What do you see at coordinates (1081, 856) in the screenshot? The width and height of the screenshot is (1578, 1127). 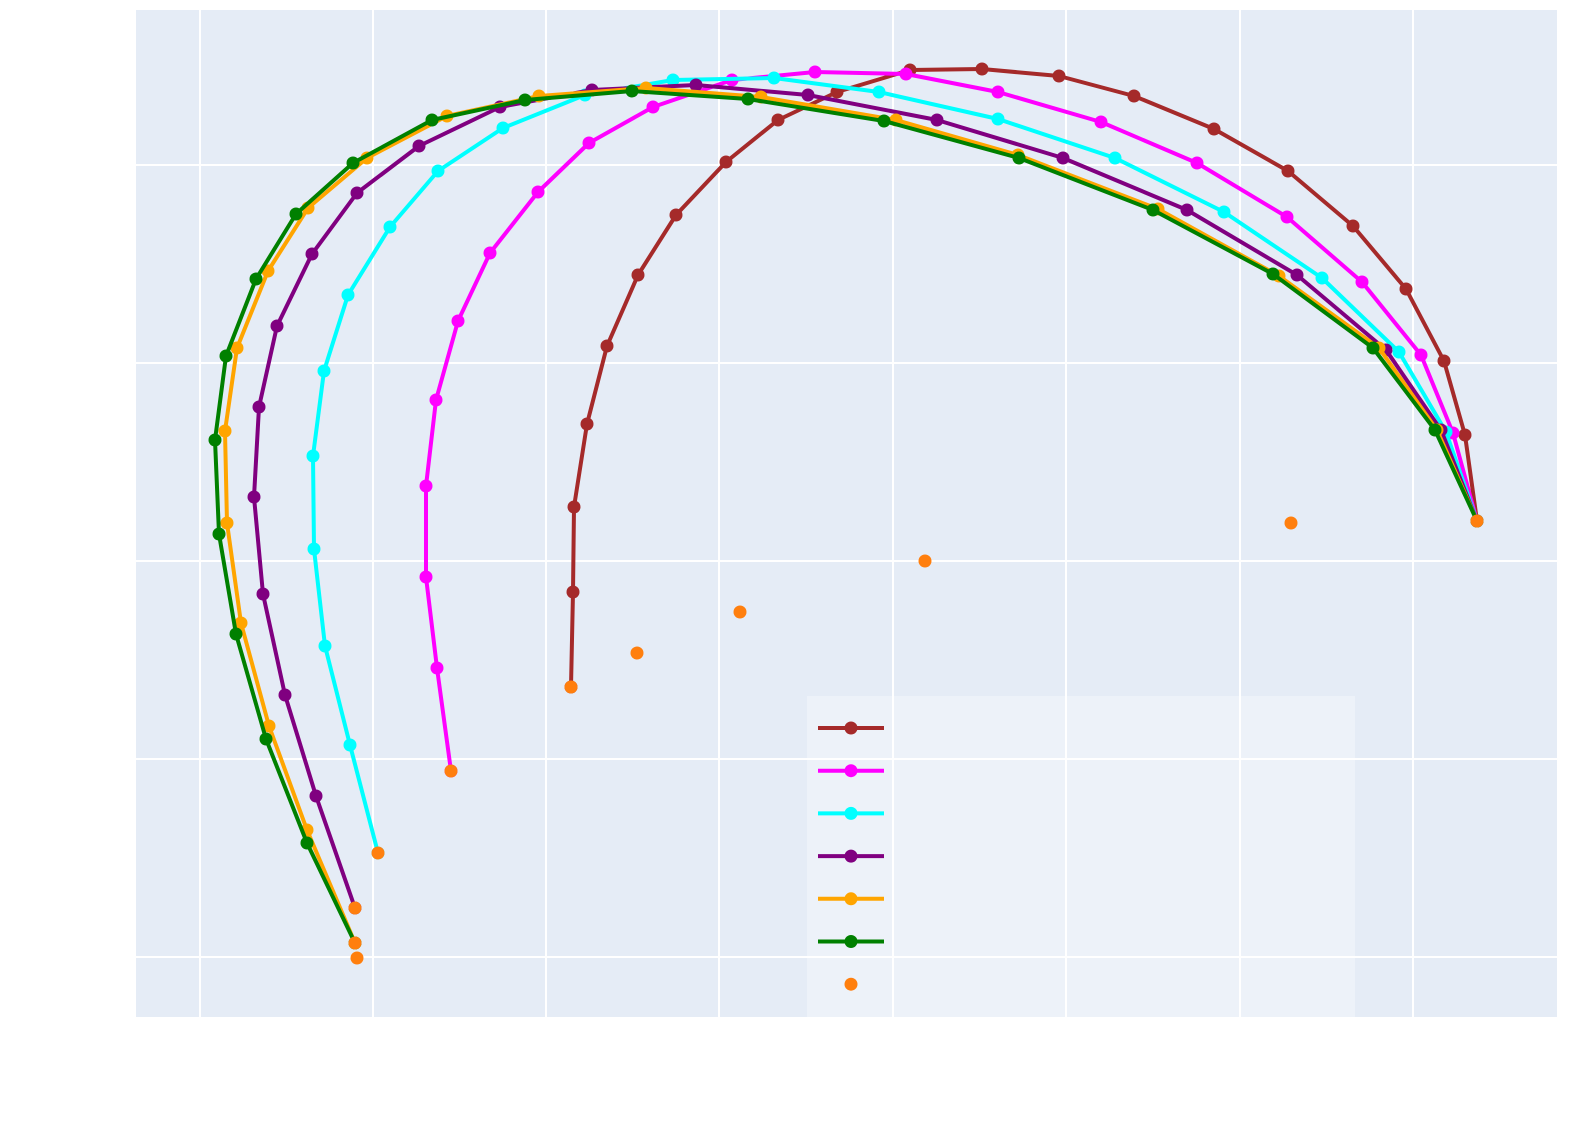 I see `legend` at bounding box center [1081, 856].